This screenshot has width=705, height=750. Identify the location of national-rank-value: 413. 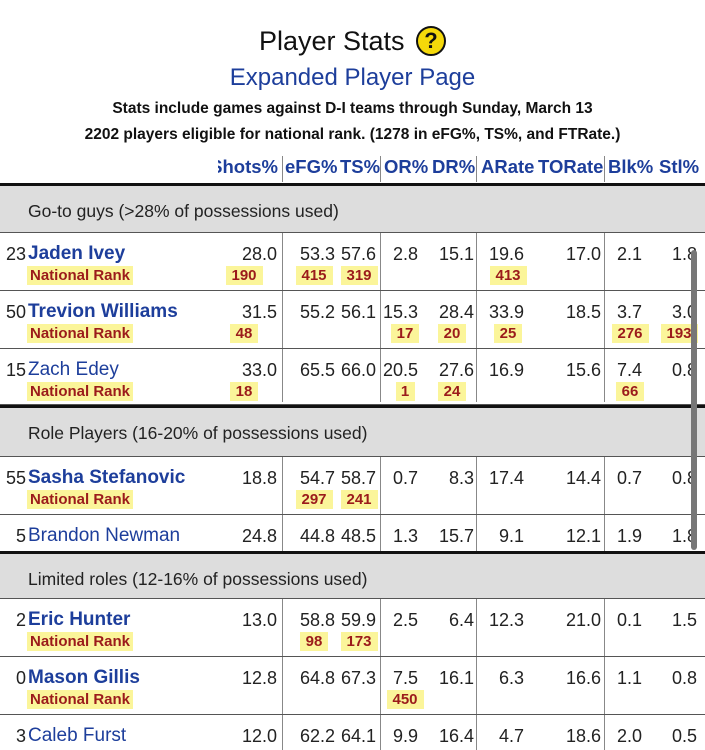
(508, 275).